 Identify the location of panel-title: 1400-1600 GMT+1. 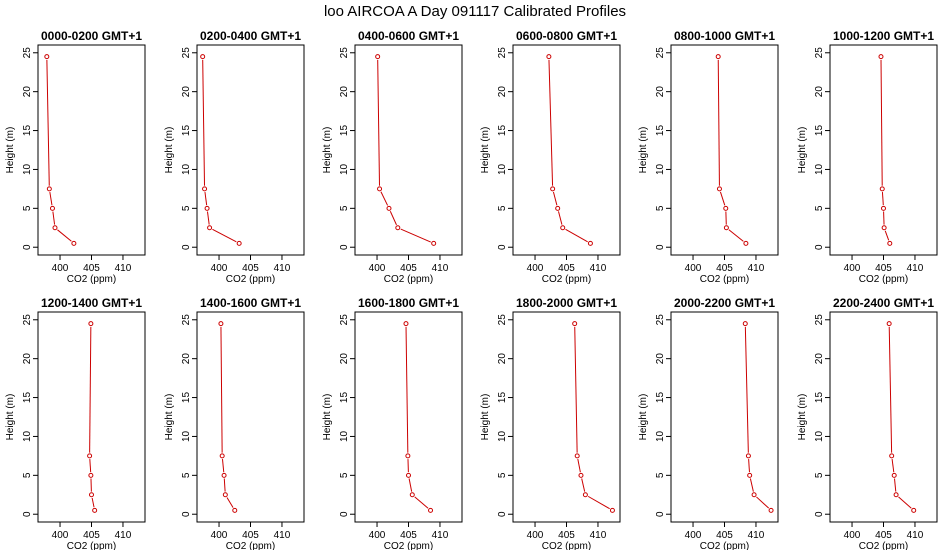
(250, 303).